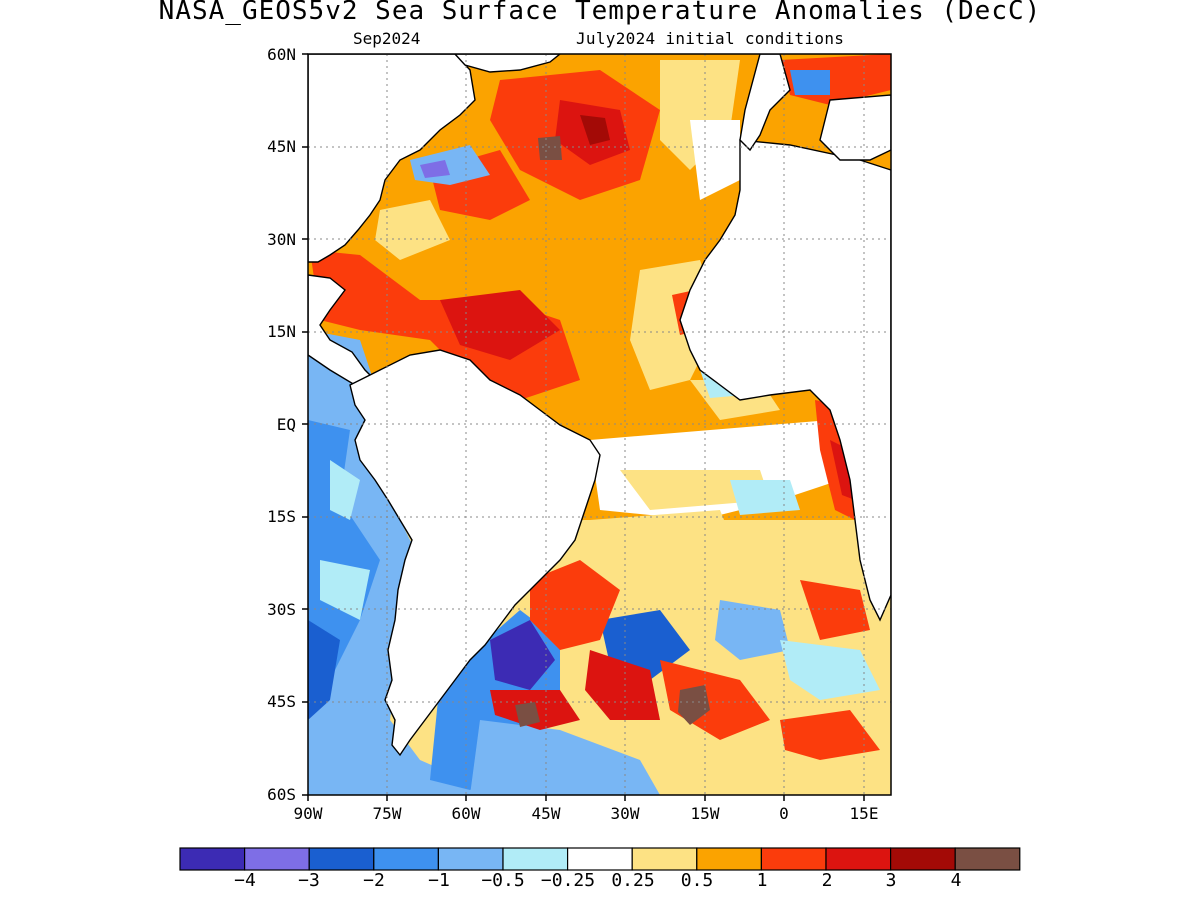 This screenshot has height=900, width=1200. Describe the element at coordinates (281, 701) in the screenshot. I see `lat-label-45s: 45S` at that location.